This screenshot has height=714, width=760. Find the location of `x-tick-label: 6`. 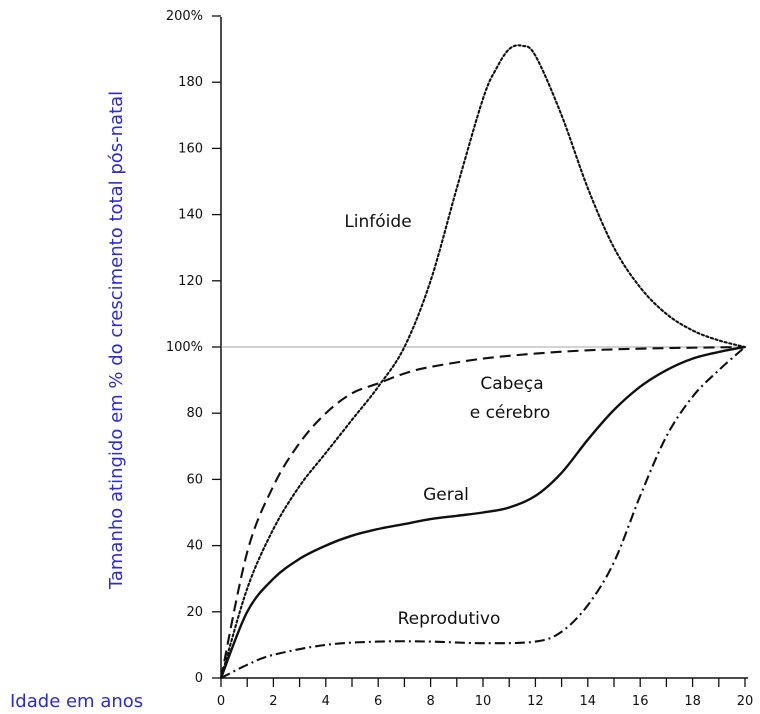

x-tick-label: 6 is located at coordinates (378, 701).